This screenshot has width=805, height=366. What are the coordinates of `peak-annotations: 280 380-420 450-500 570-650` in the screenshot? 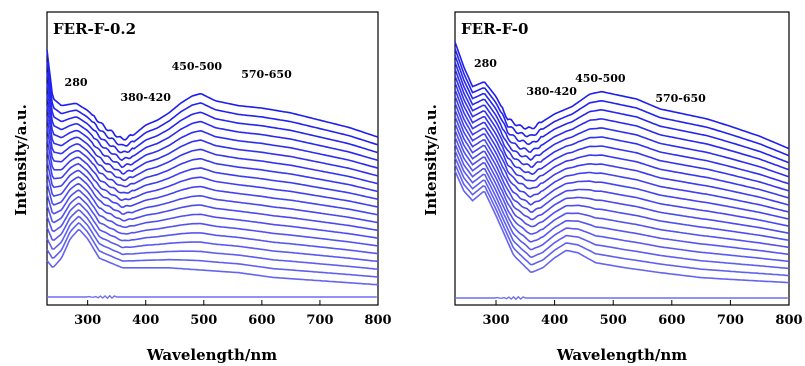 It's located at (179, 82).